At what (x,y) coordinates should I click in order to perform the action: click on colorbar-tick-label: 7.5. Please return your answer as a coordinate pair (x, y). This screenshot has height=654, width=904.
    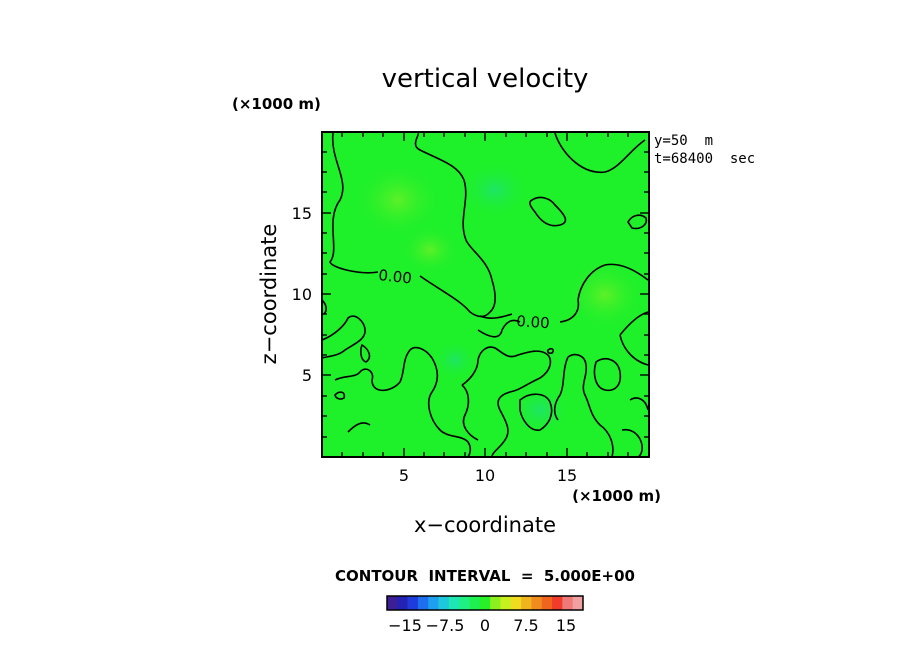
    Looking at the image, I should click on (525, 625).